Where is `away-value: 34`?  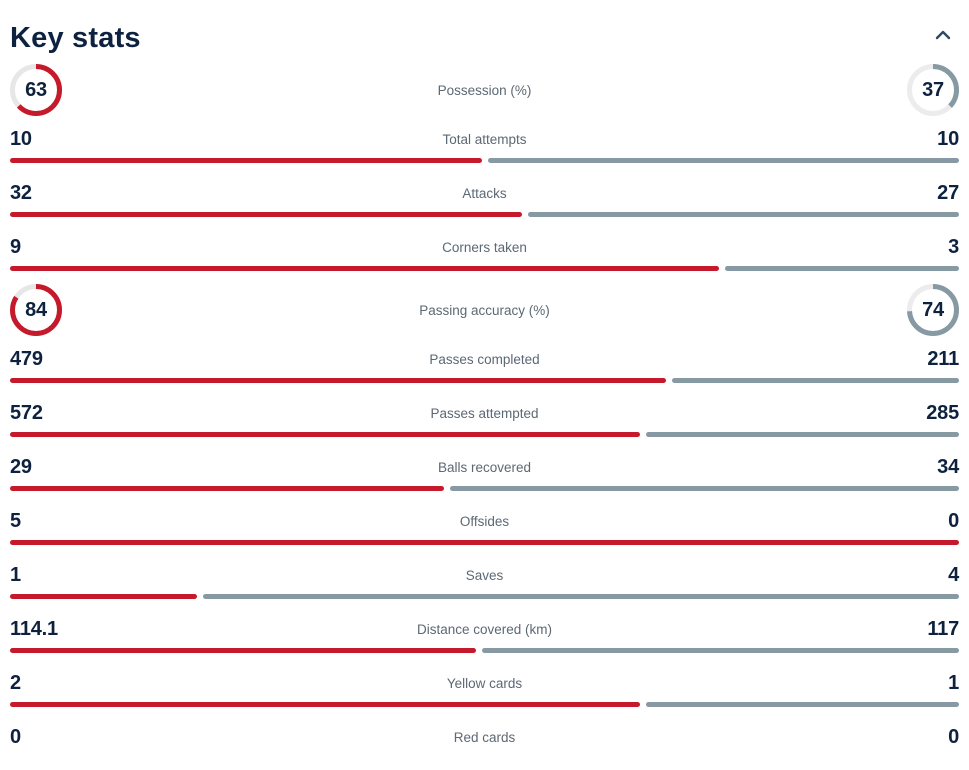 away-value: 34 is located at coordinates (948, 466).